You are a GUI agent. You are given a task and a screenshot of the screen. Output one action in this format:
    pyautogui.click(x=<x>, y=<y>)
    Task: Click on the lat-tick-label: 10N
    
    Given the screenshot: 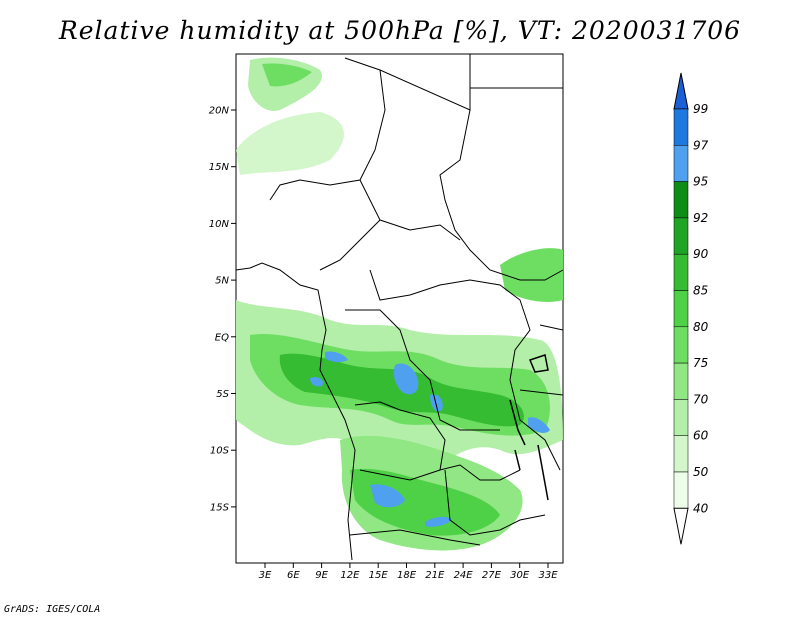 What is the action you would take?
    pyautogui.click(x=219, y=224)
    